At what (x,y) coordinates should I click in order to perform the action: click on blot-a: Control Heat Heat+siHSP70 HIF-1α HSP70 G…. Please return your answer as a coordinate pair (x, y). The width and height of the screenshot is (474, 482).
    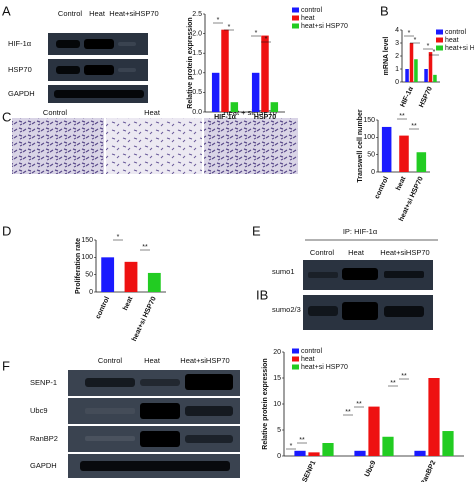
    Looking at the image, I should click on (83, 56).